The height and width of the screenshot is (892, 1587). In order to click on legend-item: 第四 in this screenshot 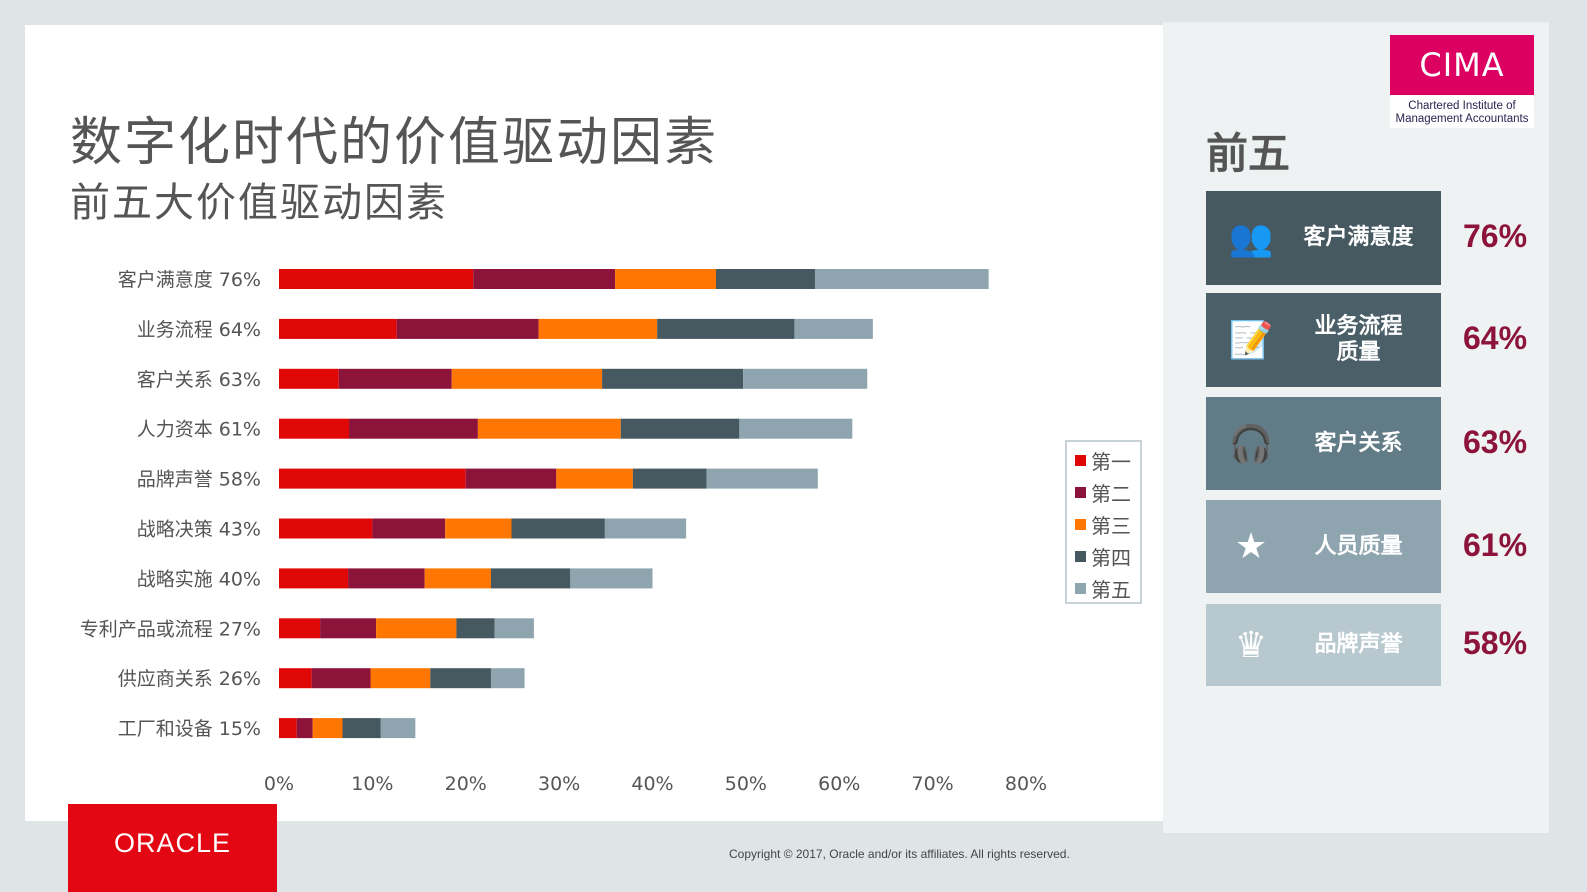, I will do `click(1107, 556)`.